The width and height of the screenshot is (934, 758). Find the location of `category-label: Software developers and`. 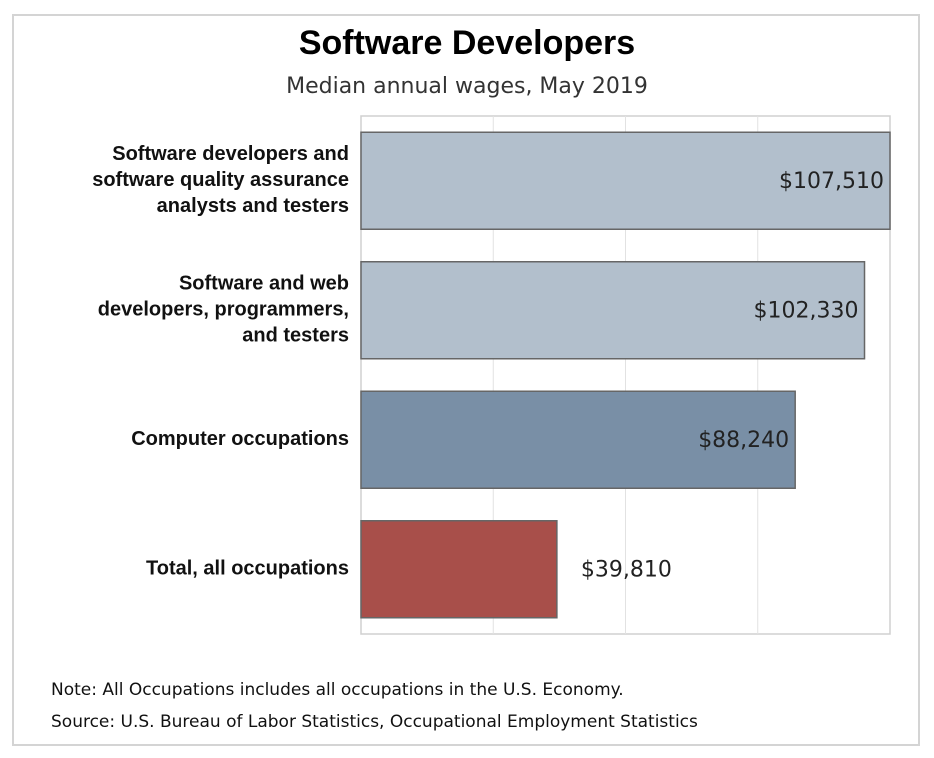

category-label: Software developers and is located at coordinates (230, 154).